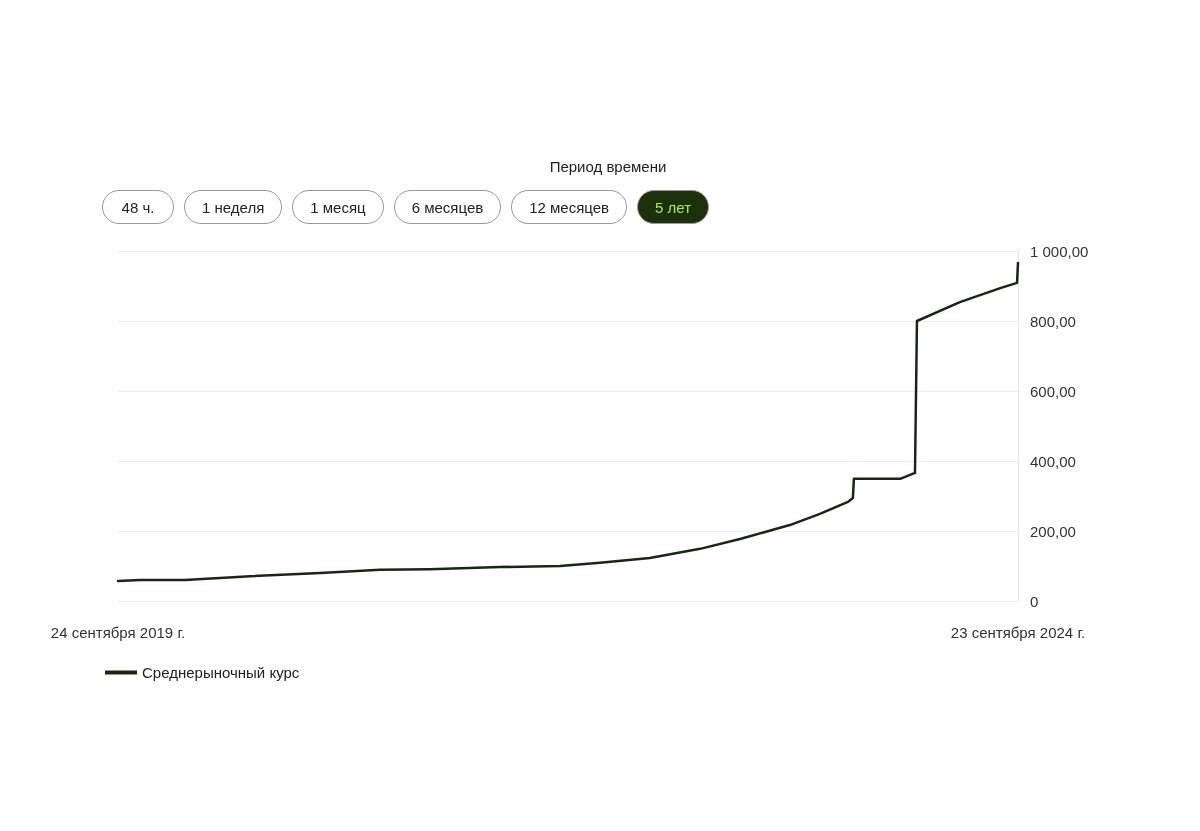 The height and width of the screenshot is (831, 1200). I want to click on chart-title: Период времени, so click(608, 166).